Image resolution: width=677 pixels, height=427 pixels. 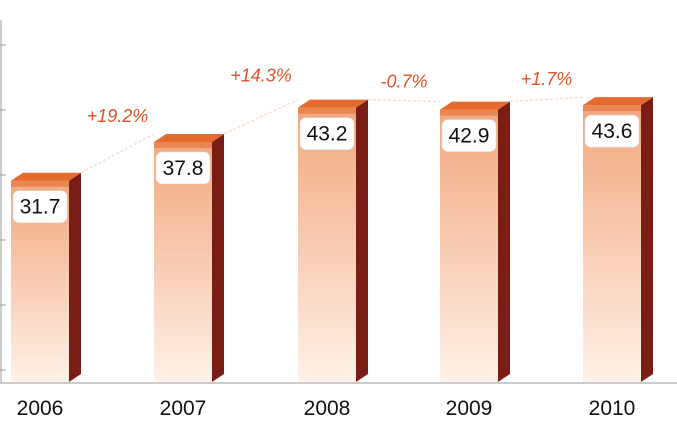 What do you see at coordinates (547, 79) in the screenshot?
I see `change-label: +1.7%` at bounding box center [547, 79].